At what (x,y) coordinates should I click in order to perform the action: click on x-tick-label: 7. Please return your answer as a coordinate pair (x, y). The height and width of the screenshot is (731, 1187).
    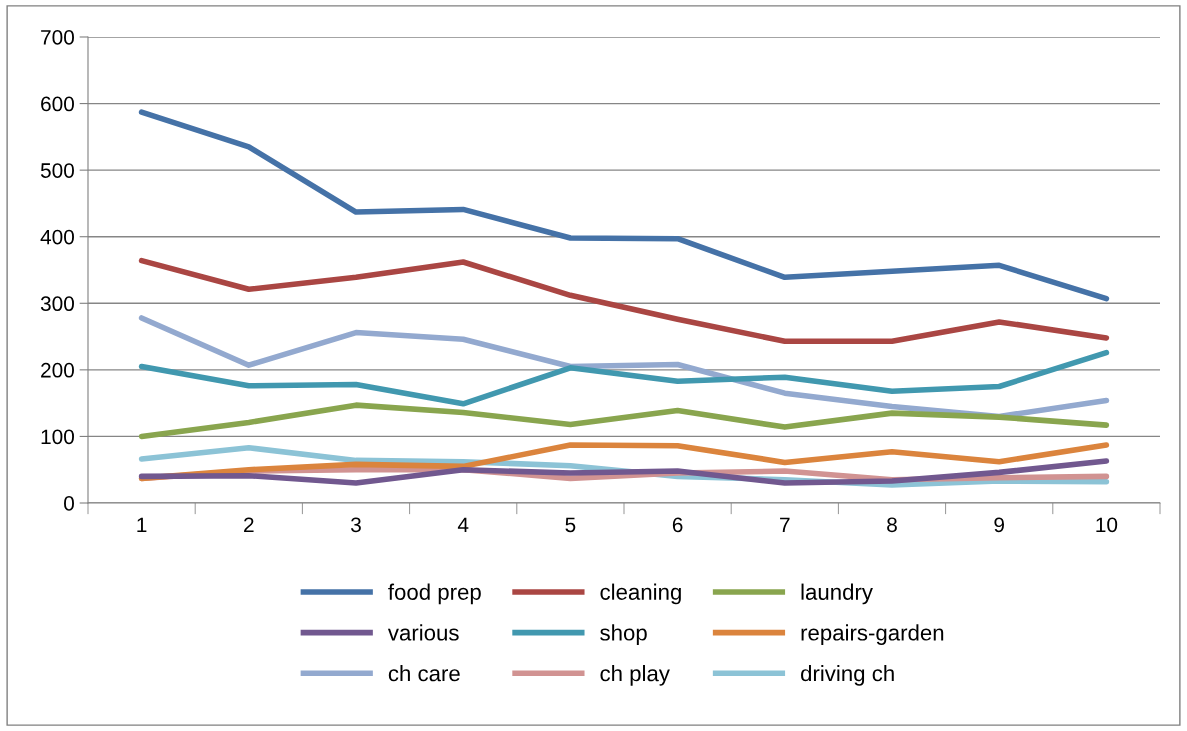
    Looking at the image, I should click on (785, 524).